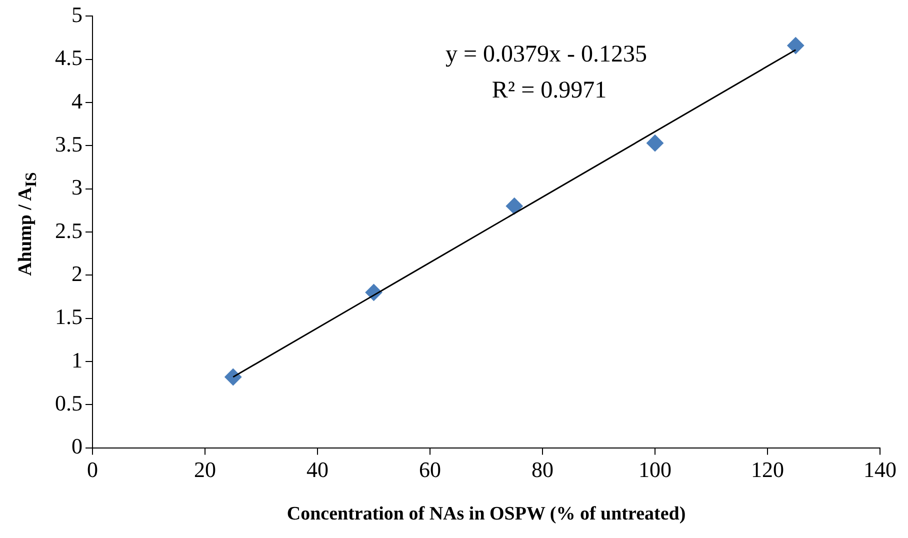  Describe the element at coordinates (205, 469) in the screenshot. I see `x-tick-label: 20` at that location.